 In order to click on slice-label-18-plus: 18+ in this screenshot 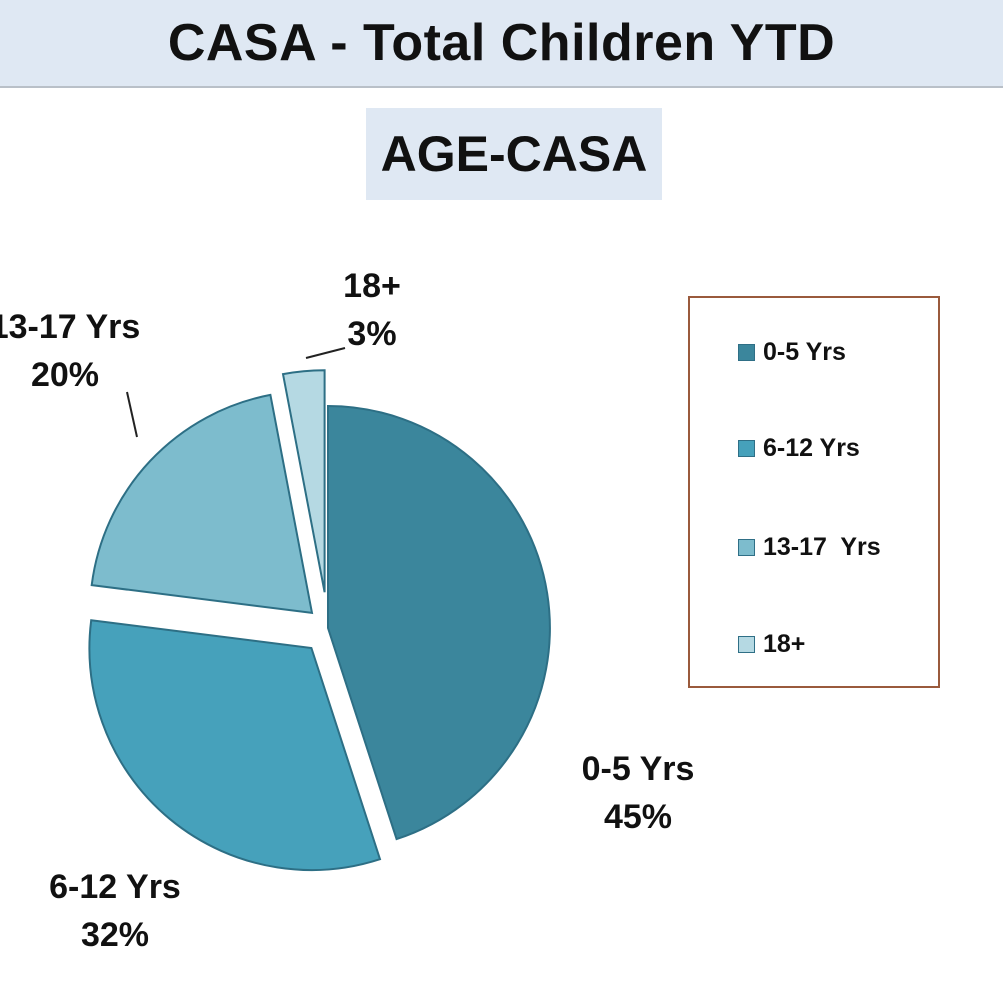, I will do `click(372, 286)`.